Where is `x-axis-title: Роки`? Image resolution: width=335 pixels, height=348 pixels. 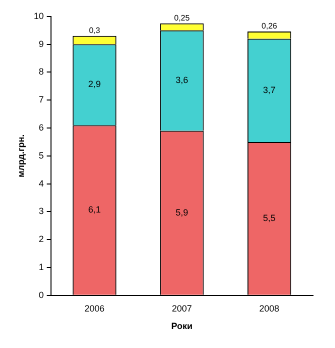 x-axis-title: Роки is located at coordinates (182, 326).